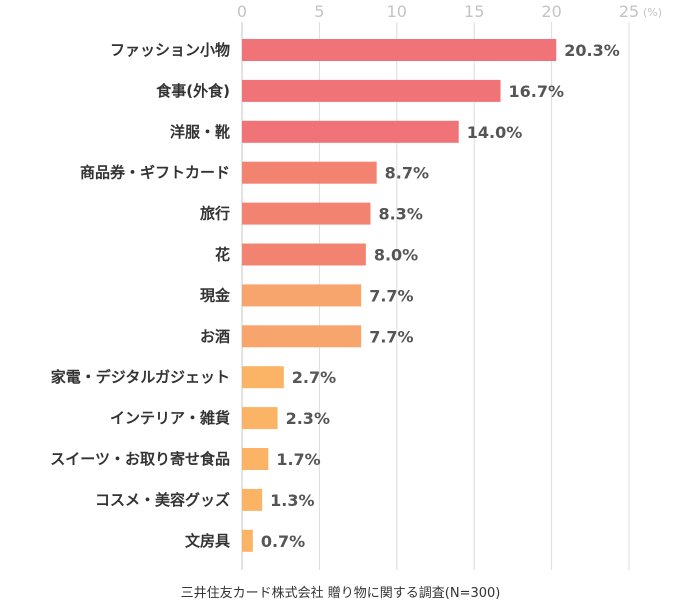 The width and height of the screenshot is (681, 612). What do you see at coordinates (200, 132) in the screenshot?
I see `category-label-3: 洋服・靴` at bounding box center [200, 132].